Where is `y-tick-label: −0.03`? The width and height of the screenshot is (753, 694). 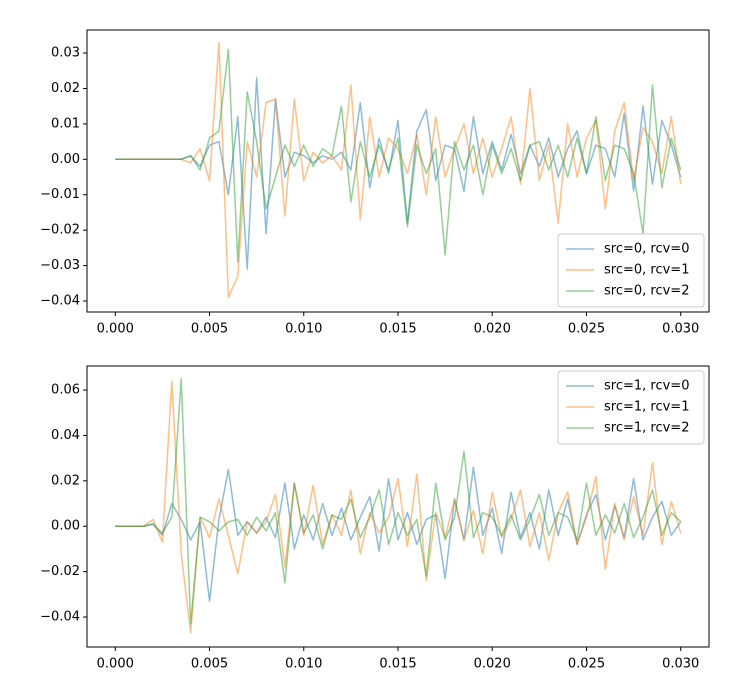 y-tick-label: −0.03 is located at coordinates (60, 265).